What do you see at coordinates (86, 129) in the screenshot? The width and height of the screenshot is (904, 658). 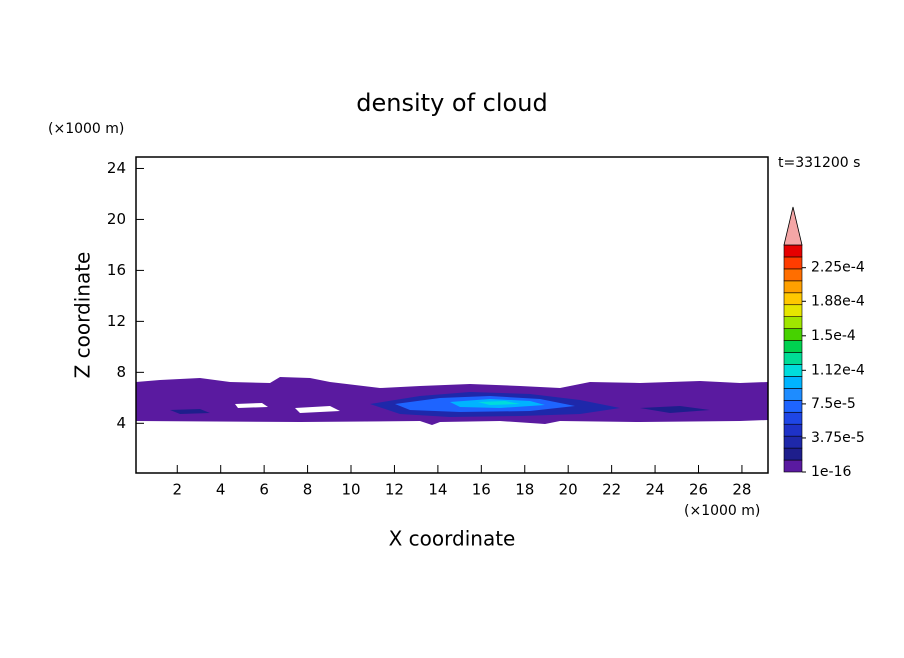 I see `y-unit: (×1000 m)` at bounding box center [86, 129].